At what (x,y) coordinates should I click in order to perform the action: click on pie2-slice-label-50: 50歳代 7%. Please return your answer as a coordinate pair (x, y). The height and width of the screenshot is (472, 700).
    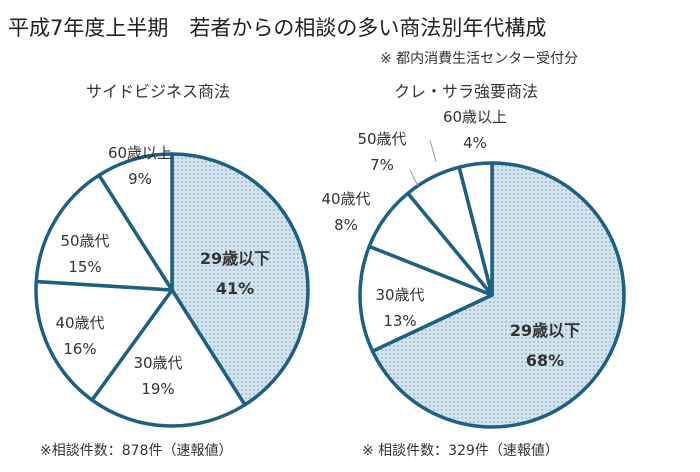
    Looking at the image, I should click on (382, 152).